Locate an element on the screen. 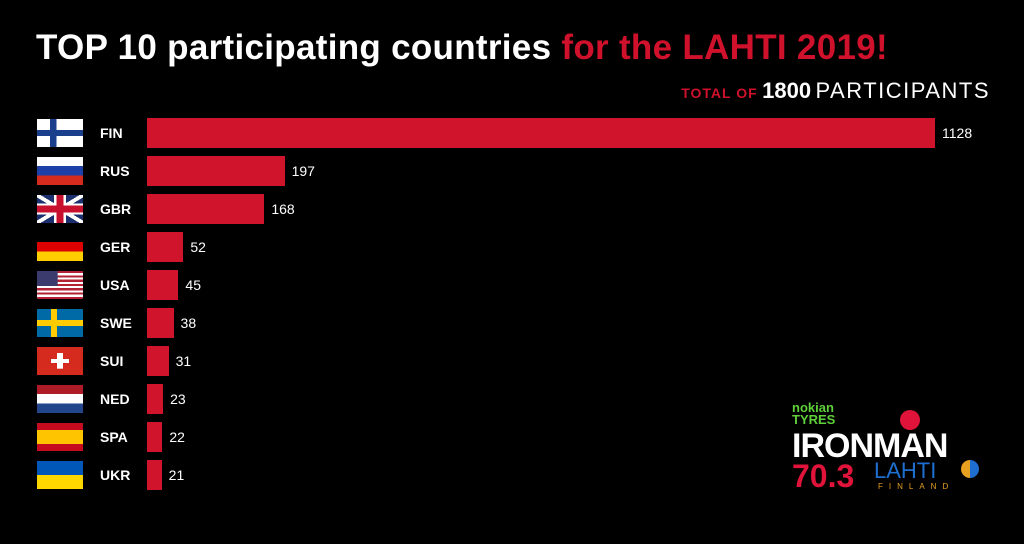 The height and width of the screenshot is (544, 1024). value-label: 23 is located at coordinates (178, 399).